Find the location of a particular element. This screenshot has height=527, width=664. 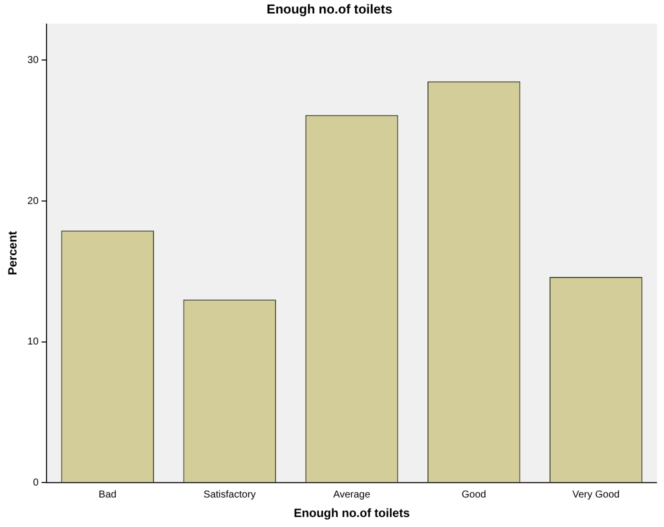

y-tick-label: 10 is located at coordinates (33, 342).